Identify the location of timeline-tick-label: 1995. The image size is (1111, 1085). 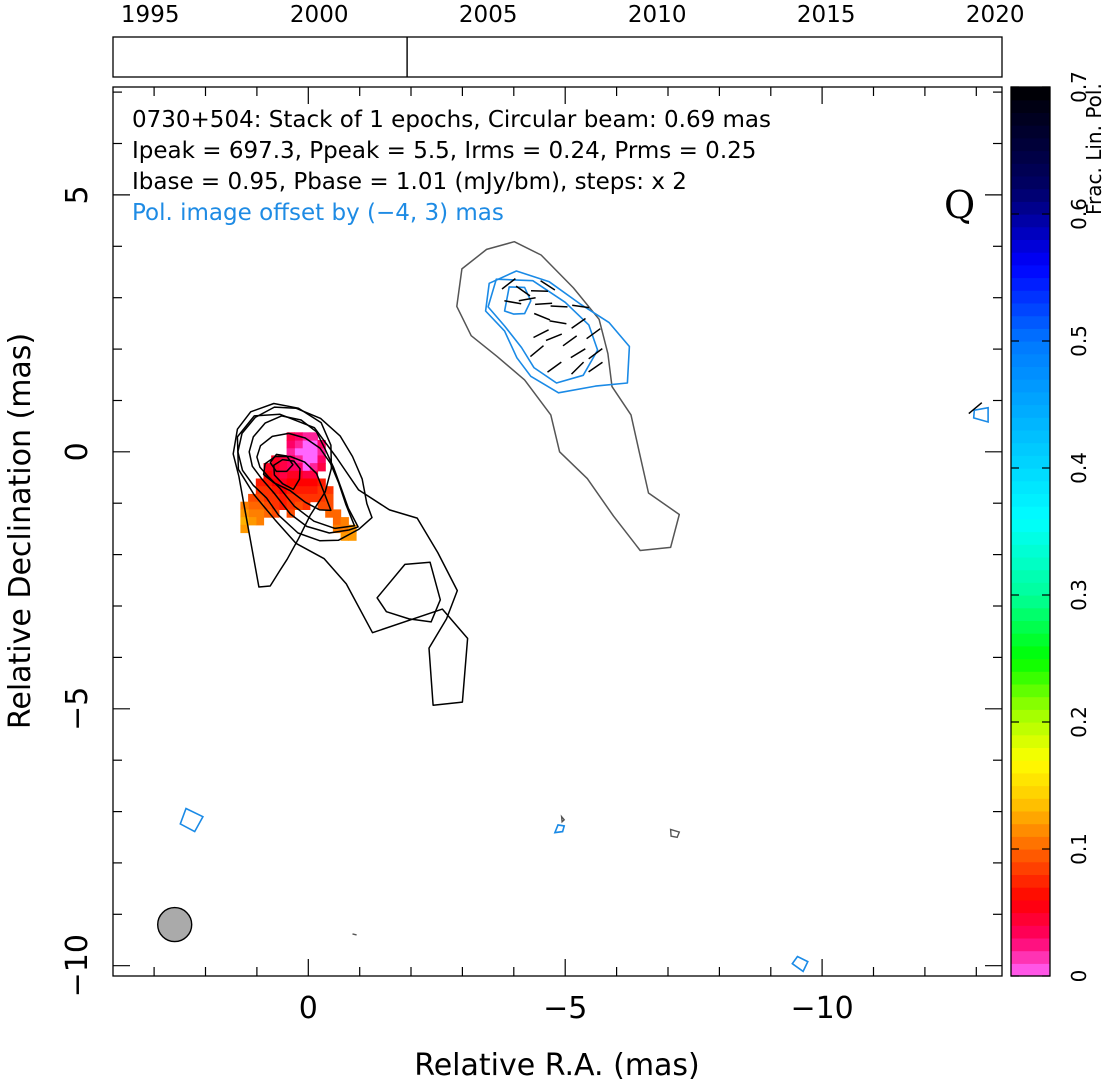
(150, 15).